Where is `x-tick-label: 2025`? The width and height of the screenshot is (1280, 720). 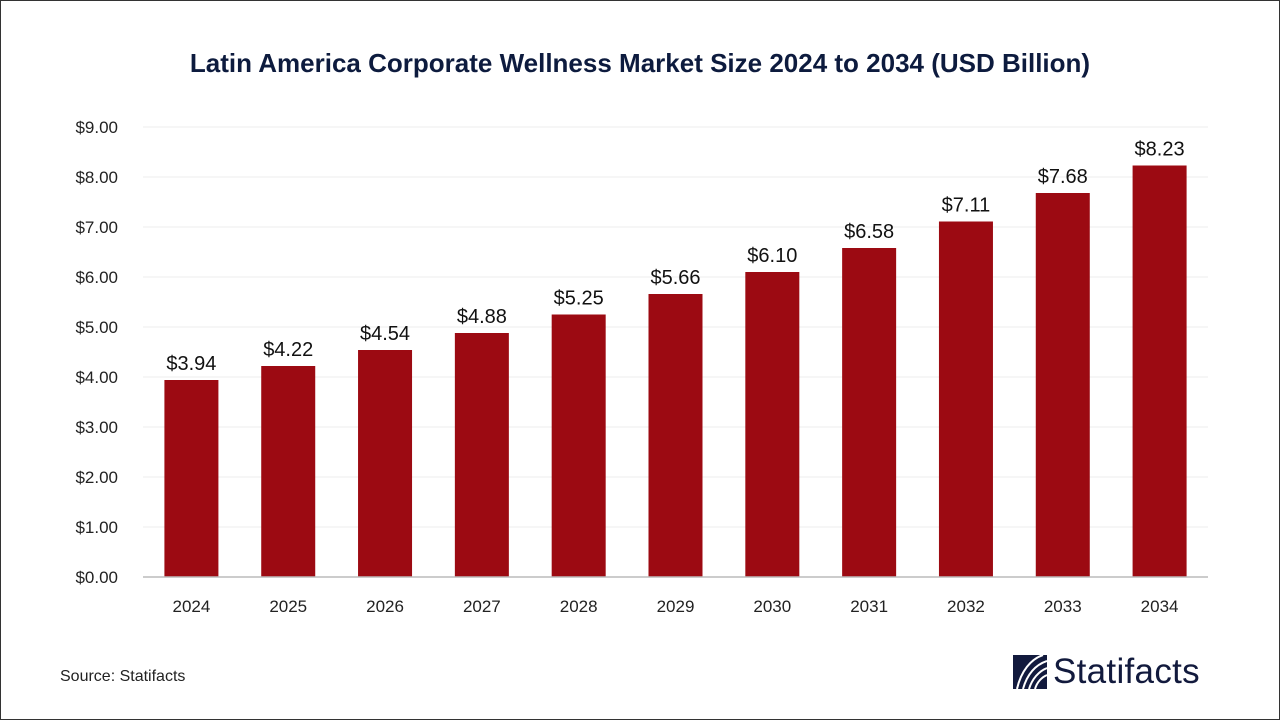 x-tick-label: 2025 is located at coordinates (288, 606).